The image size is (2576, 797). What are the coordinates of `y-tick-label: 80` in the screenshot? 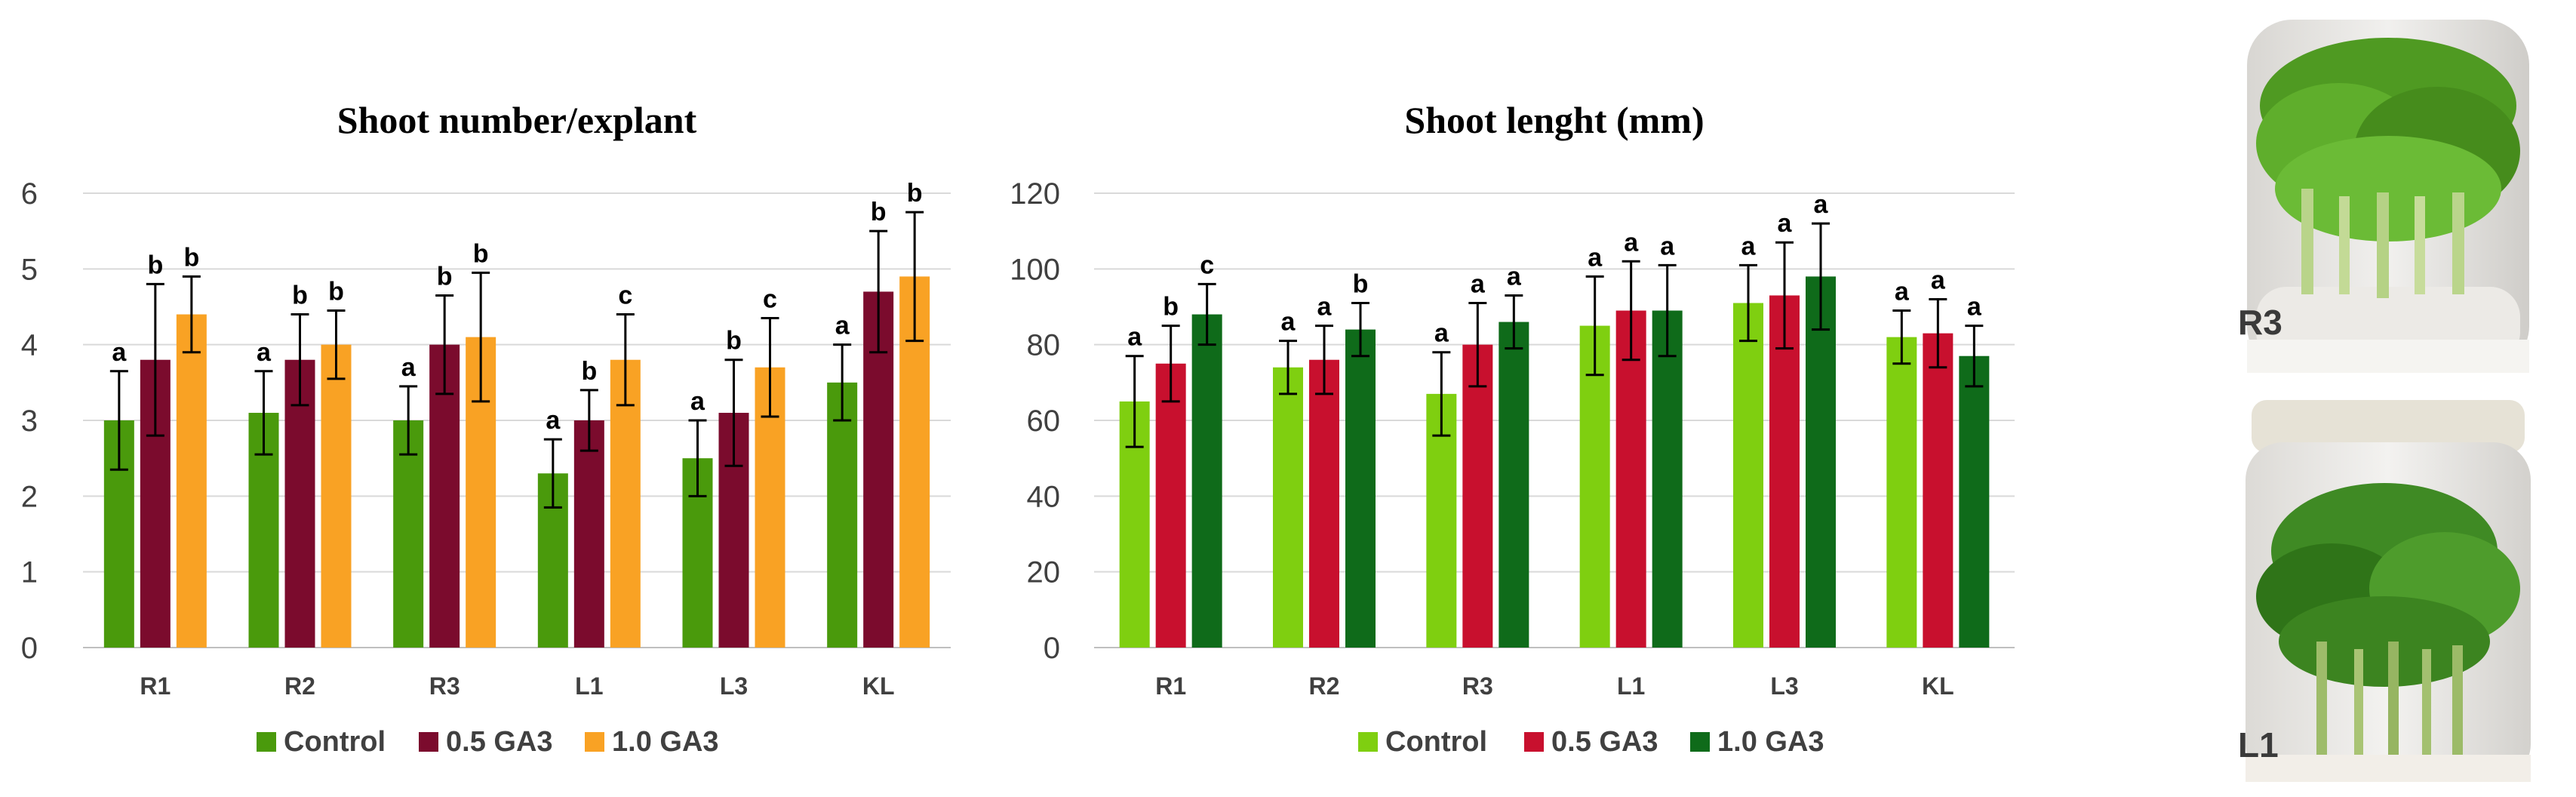 It's located at (1044, 345).